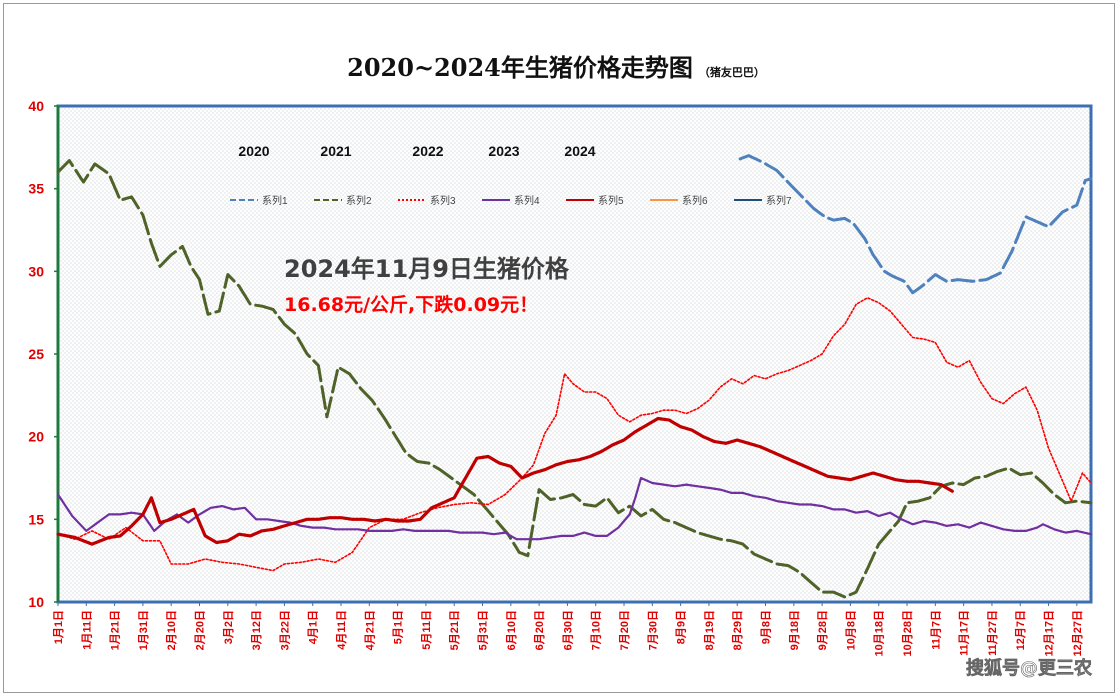 The height and width of the screenshot is (696, 1119). I want to click on y-tick-label: 40, so click(36, 106).